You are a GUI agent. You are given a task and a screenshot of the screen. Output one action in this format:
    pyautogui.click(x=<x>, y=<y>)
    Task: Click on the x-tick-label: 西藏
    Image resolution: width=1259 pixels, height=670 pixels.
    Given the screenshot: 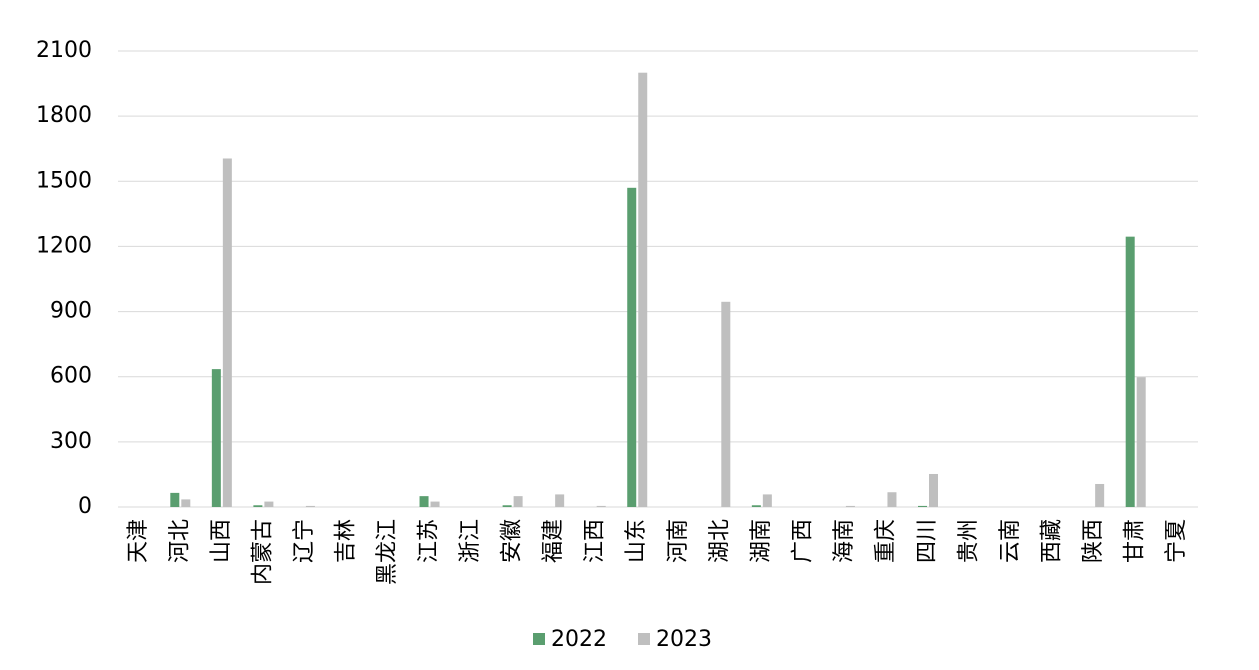 What is the action you would take?
    pyautogui.click(x=1052, y=541)
    